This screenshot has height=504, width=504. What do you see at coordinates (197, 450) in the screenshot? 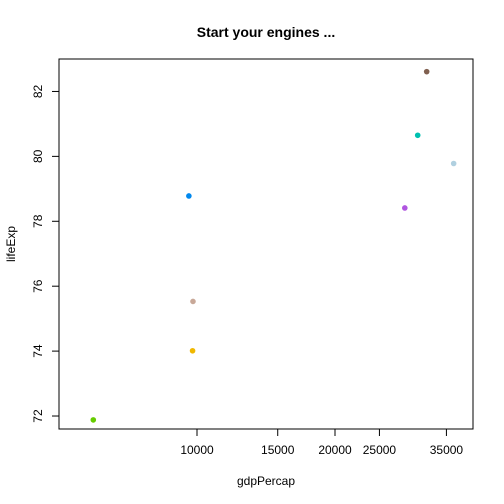
I see `x-tick-label: 10000` at bounding box center [197, 450].